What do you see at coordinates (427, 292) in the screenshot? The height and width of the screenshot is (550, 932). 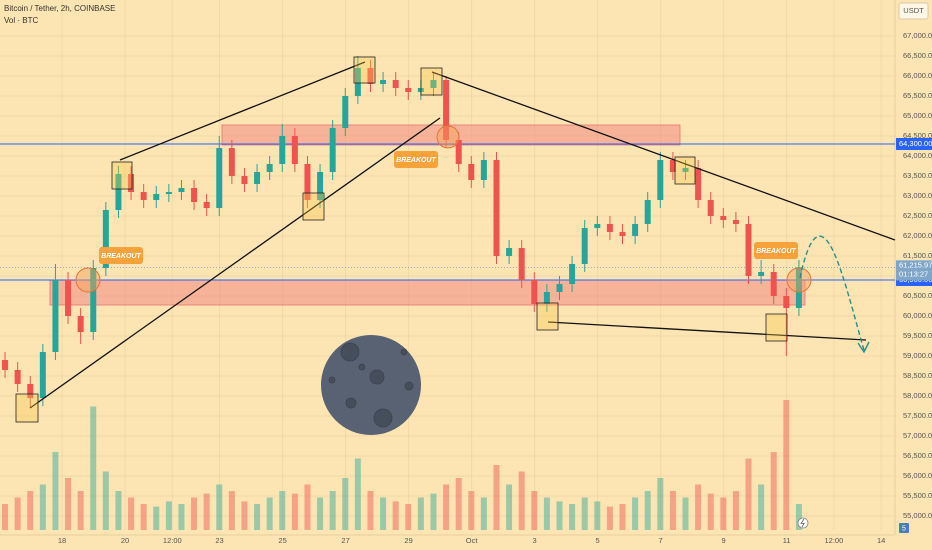 I see `support-zone` at bounding box center [427, 292].